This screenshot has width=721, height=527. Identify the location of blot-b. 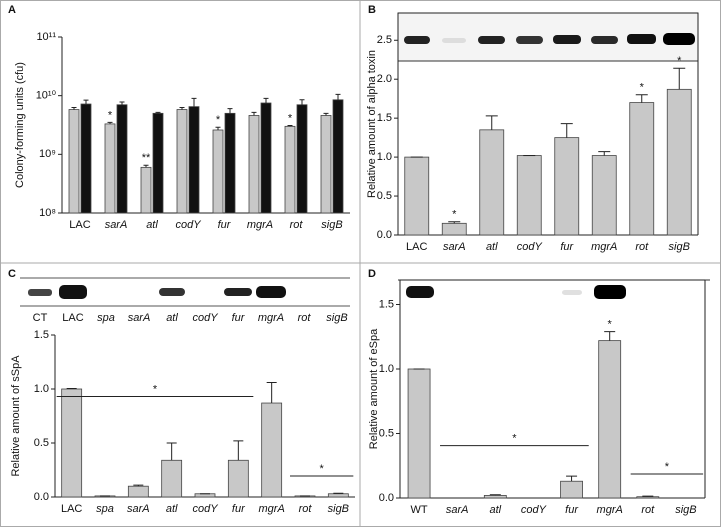
(548, 37).